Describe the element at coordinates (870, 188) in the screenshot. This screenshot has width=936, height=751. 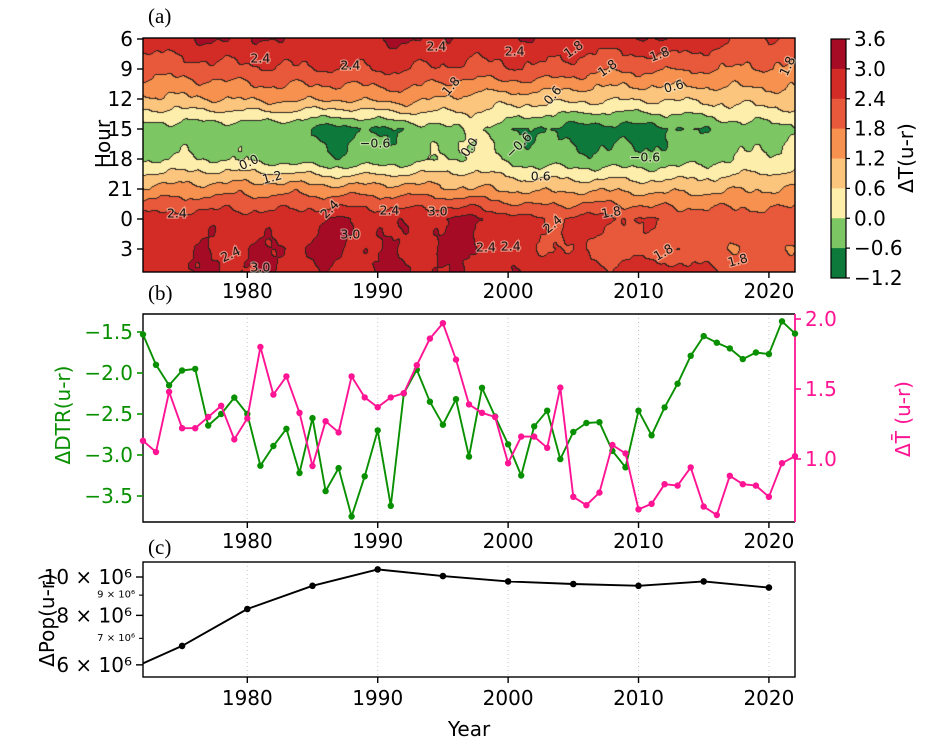
I see `colorbar-tick-label: 0.6` at that location.